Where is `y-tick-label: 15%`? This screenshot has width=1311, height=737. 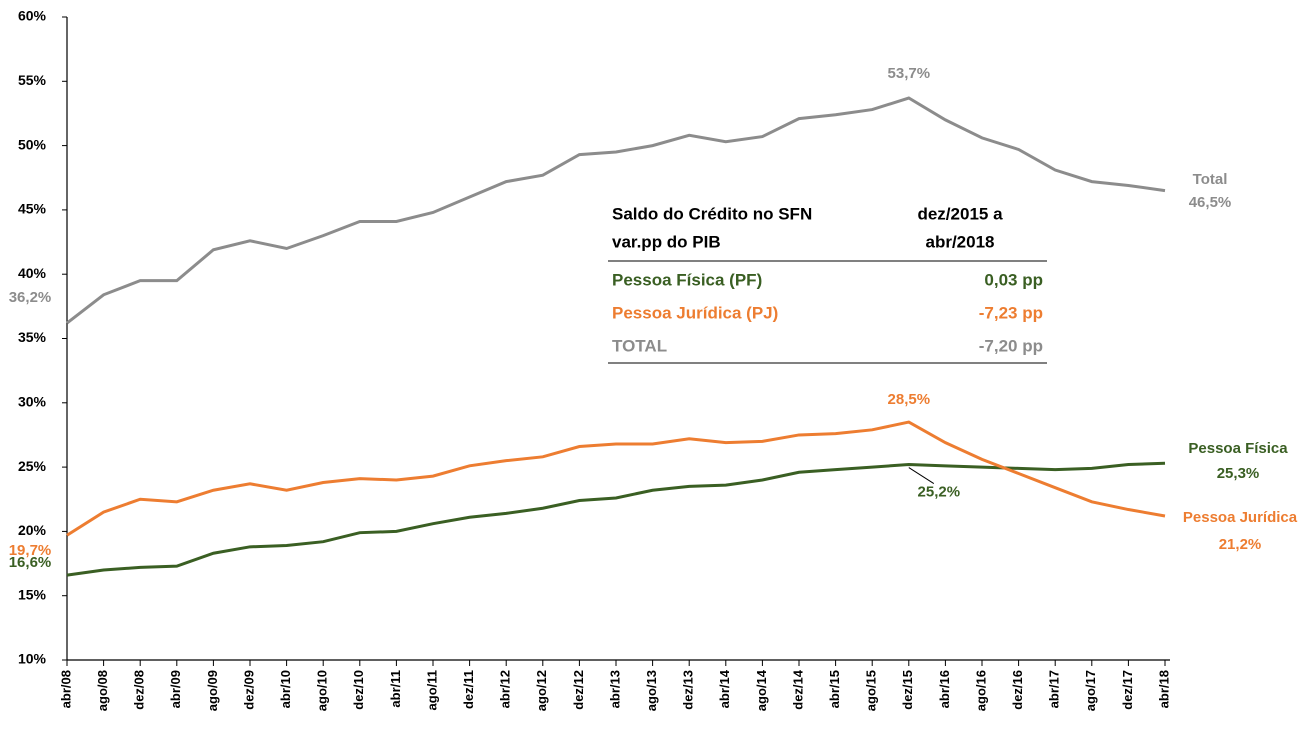 y-tick-label: 15% is located at coordinates (32, 594).